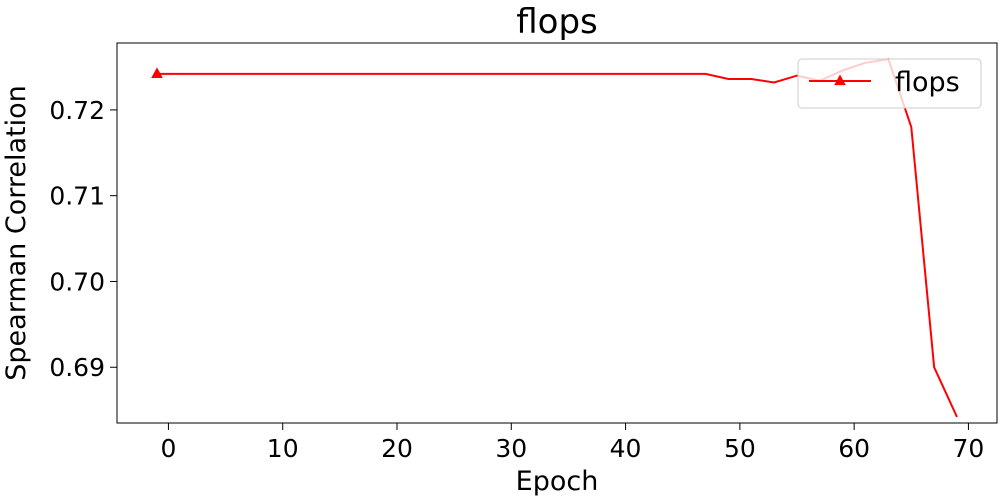 The image size is (1000, 500). Describe the element at coordinates (77, 196) in the screenshot. I see `y-tick-label: 0.71` at that location.